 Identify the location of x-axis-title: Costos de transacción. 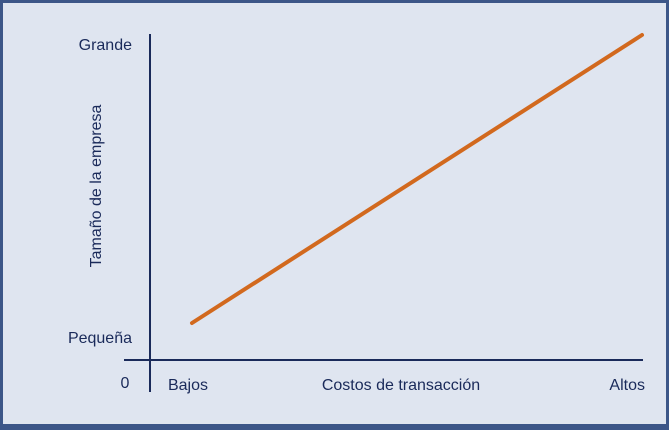
(401, 385).